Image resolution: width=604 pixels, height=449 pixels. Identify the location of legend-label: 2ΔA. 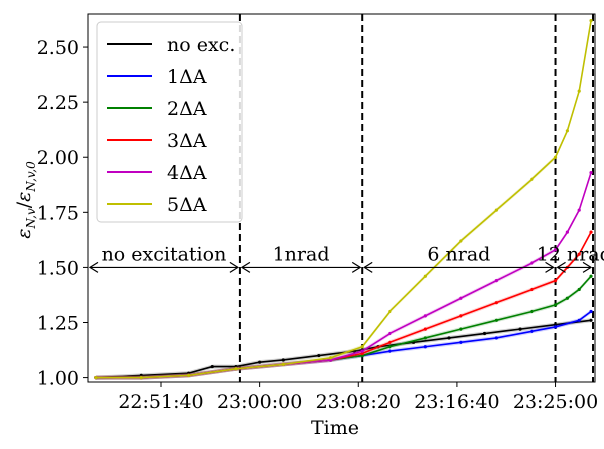
(187, 109).